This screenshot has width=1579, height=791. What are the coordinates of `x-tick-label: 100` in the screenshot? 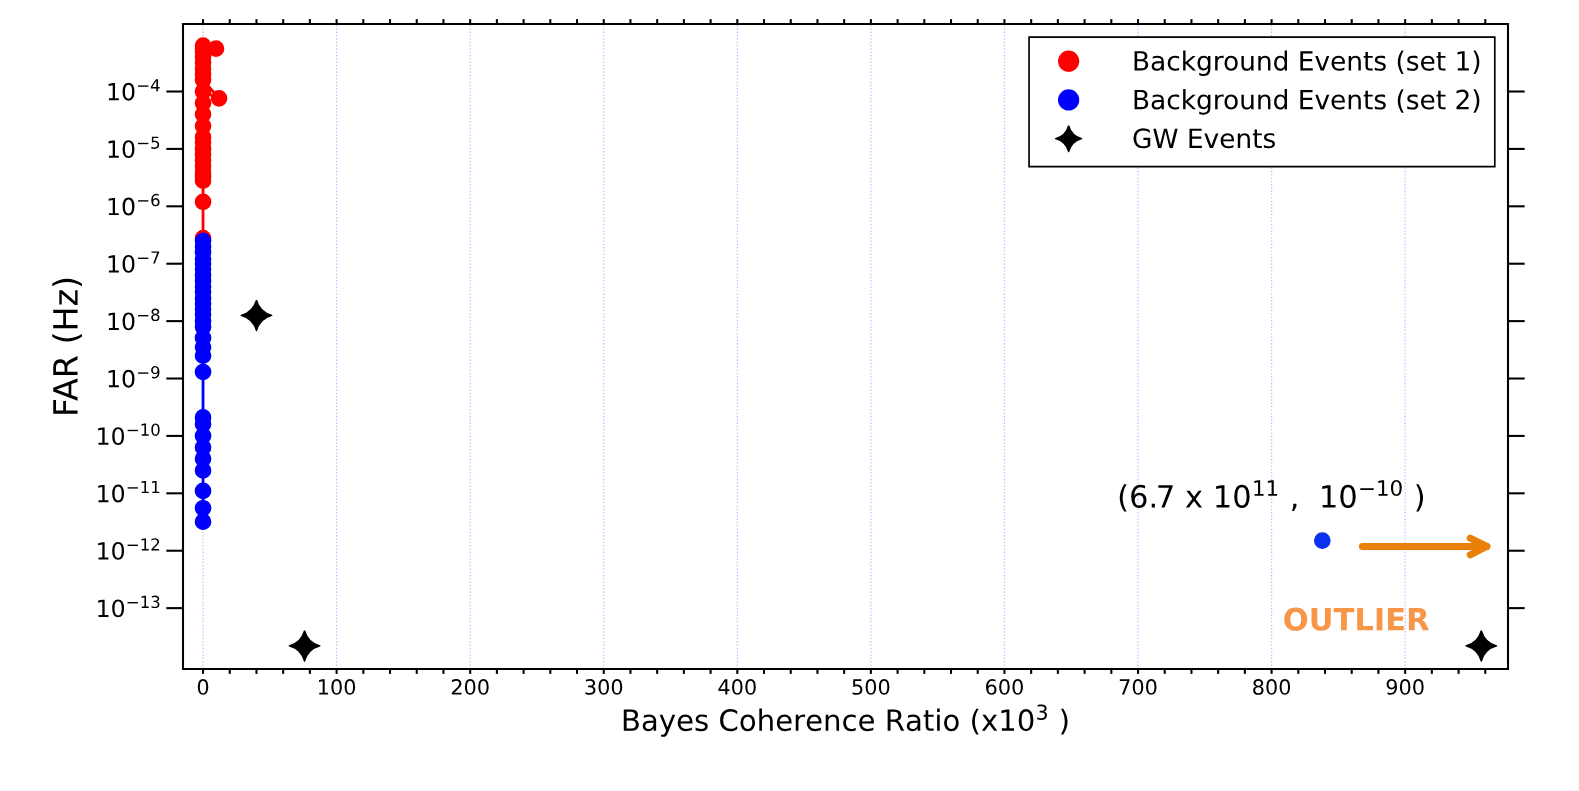 It's located at (337, 687).